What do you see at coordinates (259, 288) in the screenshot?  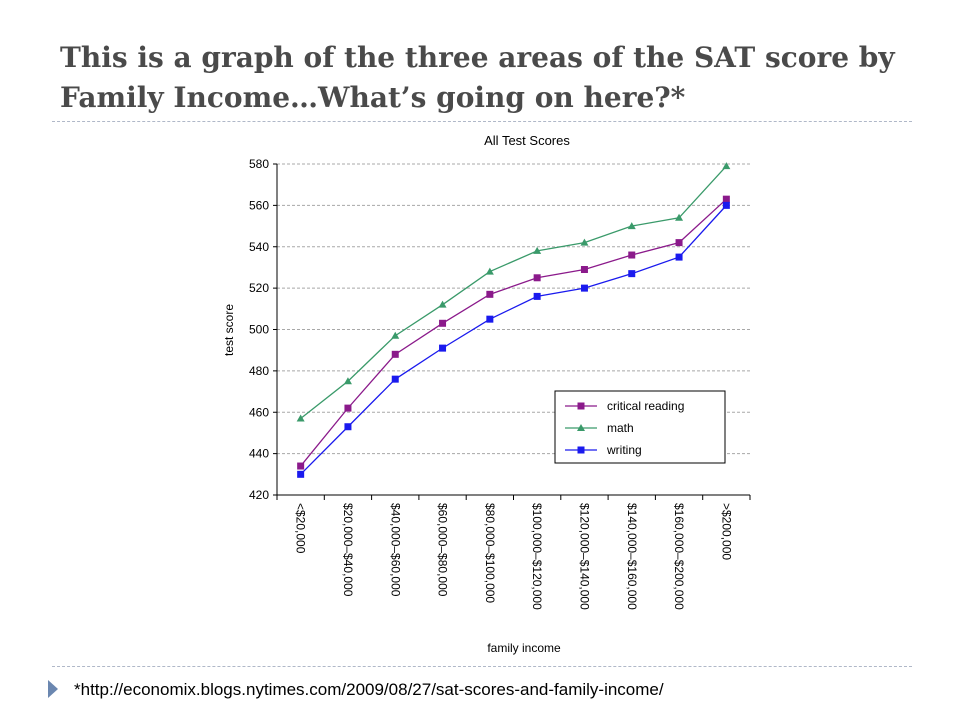 I see `y-tick-label: 520` at bounding box center [259, 288].